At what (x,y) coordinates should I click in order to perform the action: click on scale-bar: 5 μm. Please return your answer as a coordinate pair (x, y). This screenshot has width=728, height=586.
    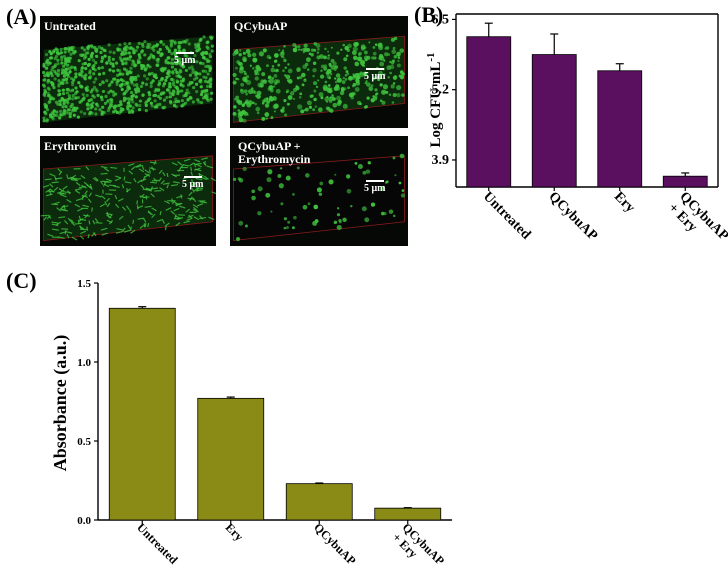
    Looking at the image, I should click on (193, 183).